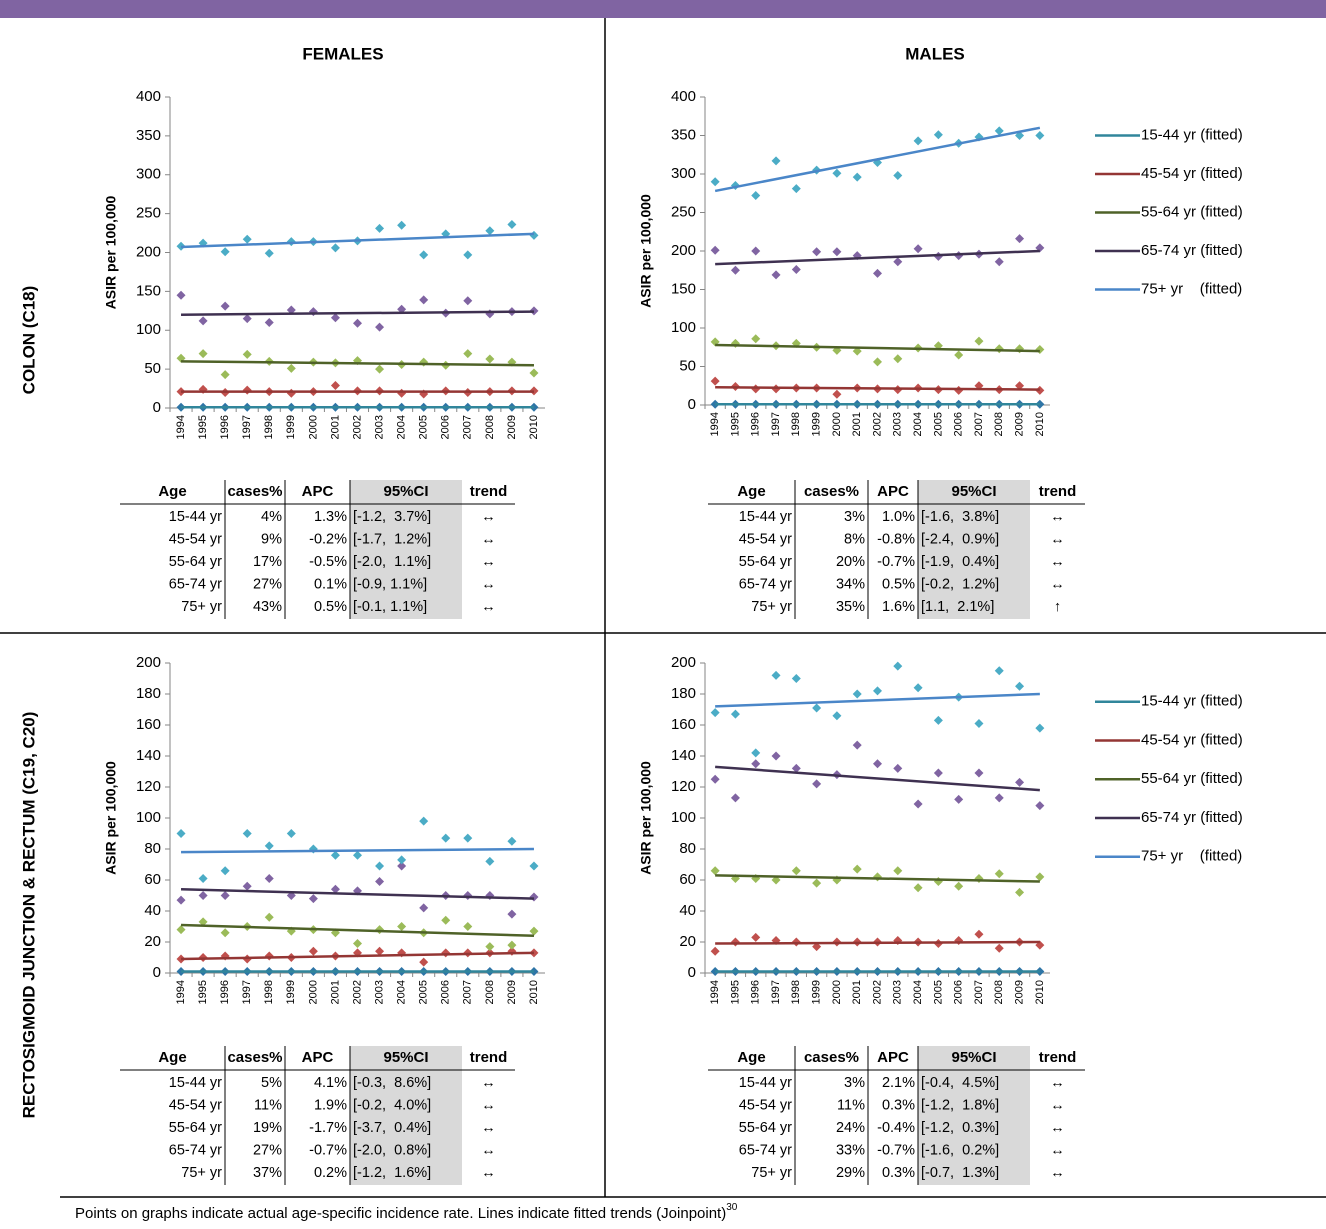 This screenshot has width=1326, height=1229. Describe the element at coordinates (854, 517) in the screenshot. I see `table-cell: 3%` at that location.